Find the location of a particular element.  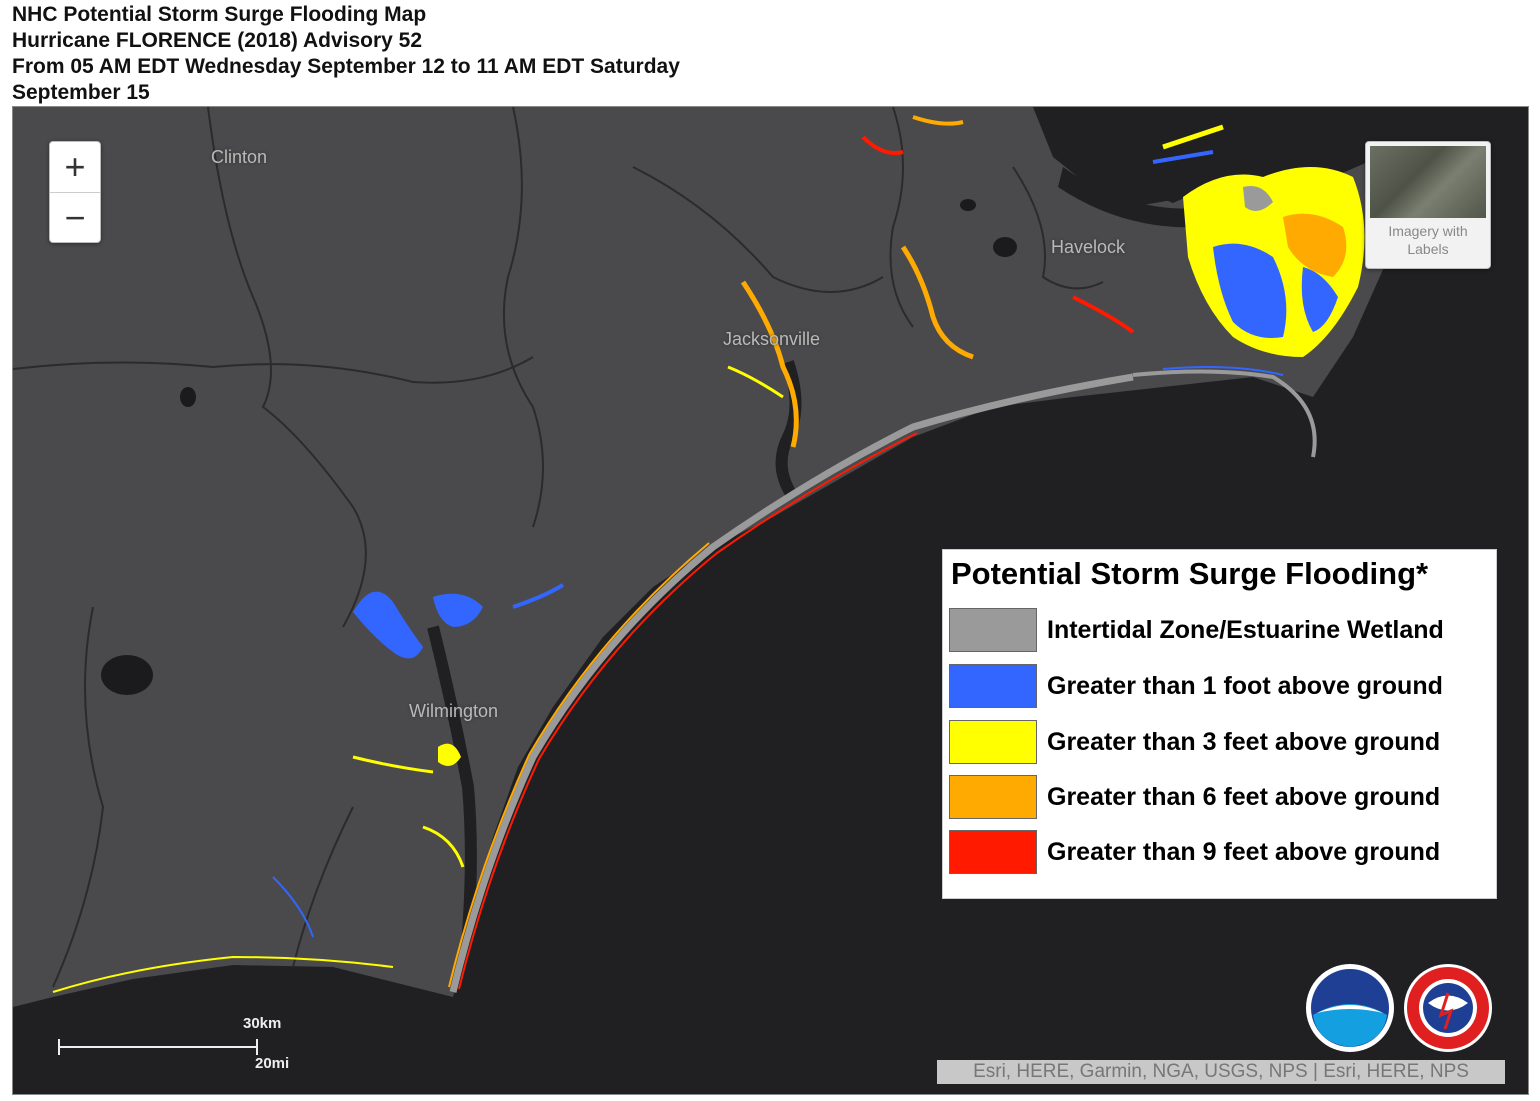

legend-swatch-1ft is located at coordinates (993, 686).